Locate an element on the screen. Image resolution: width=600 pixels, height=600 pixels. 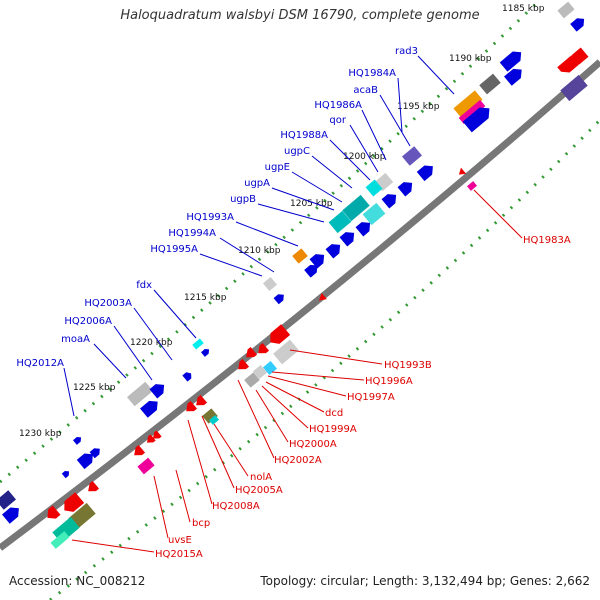
gene-label-fdx: fdx is located at coordinates (144, 285).